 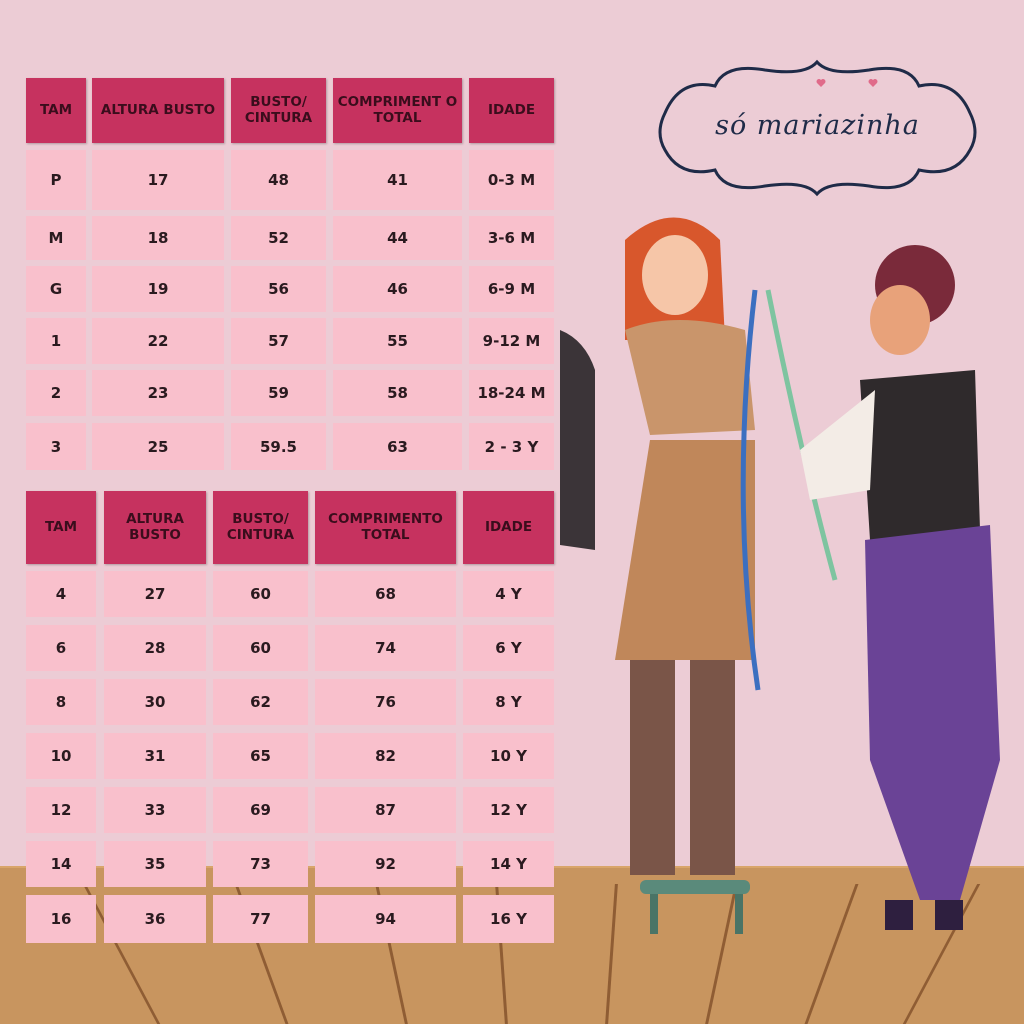 What do you see at coordinates (511, 393) in the screenshot?
I see `table-cell: 18-24 M` at bounding box center [511, 393].